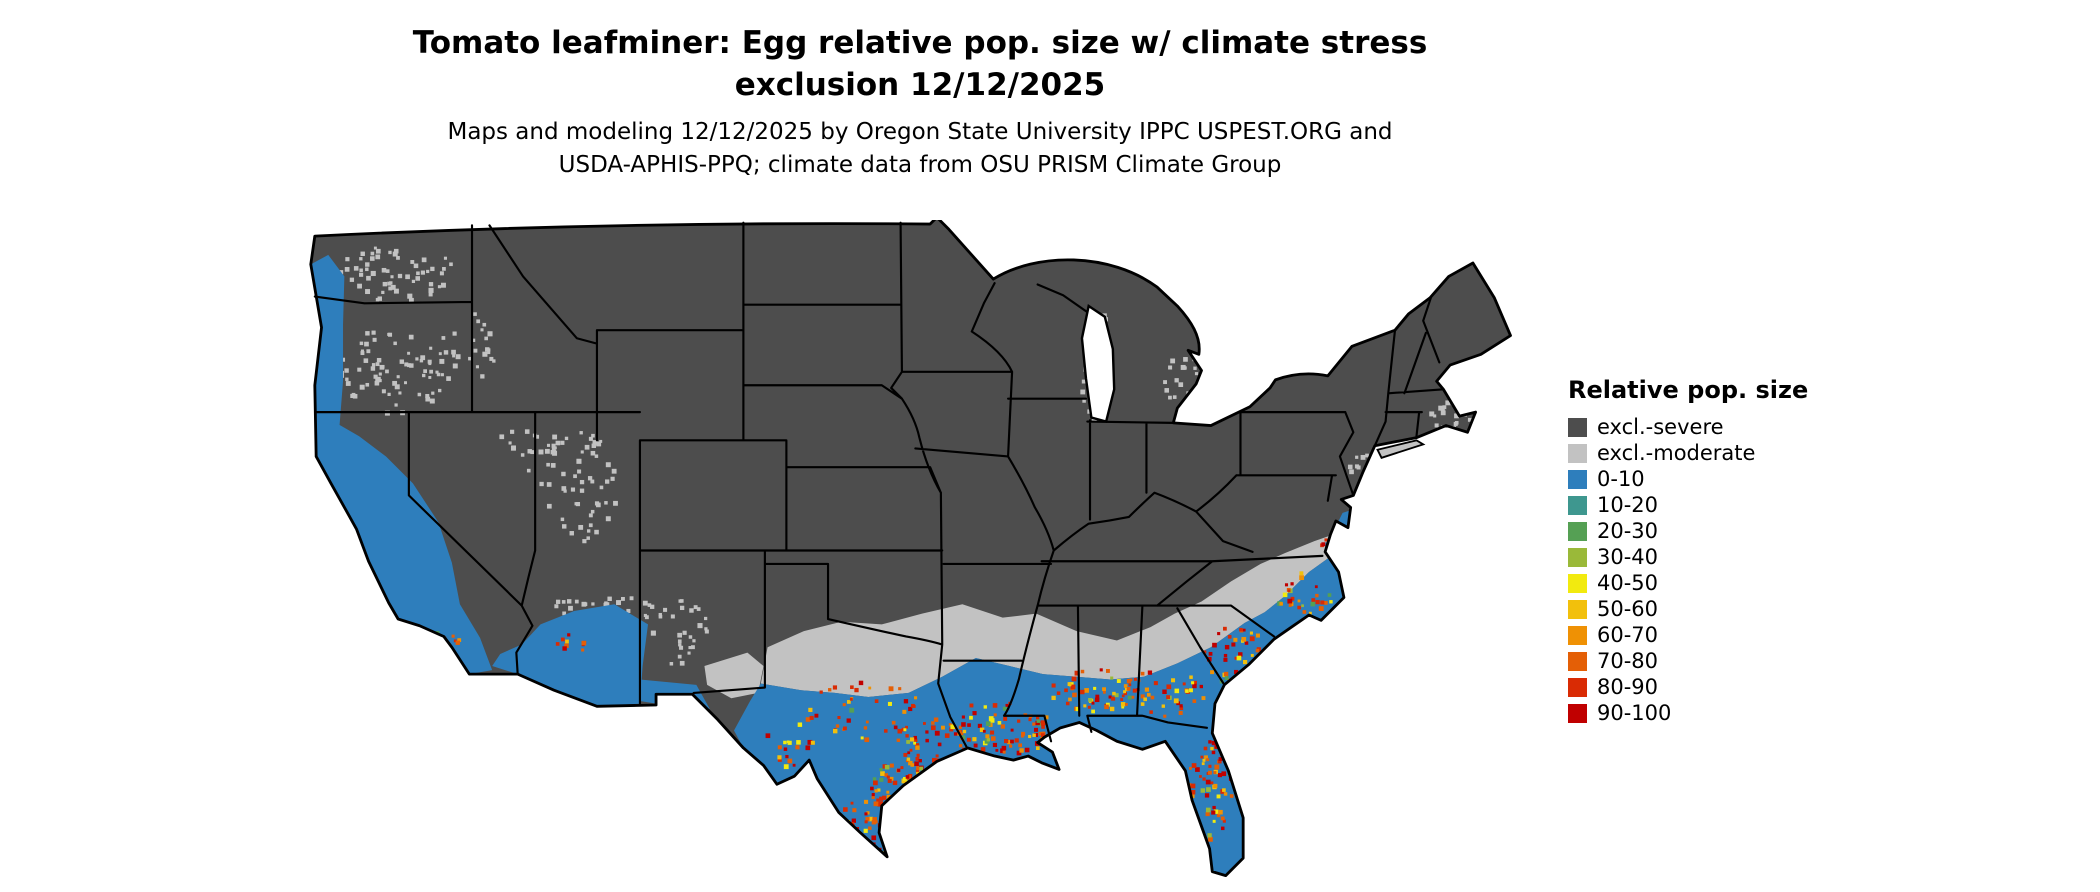 This screenshot has width=2100, height=892. I want to click on legend-label: 20-30, so click(1628, 531).